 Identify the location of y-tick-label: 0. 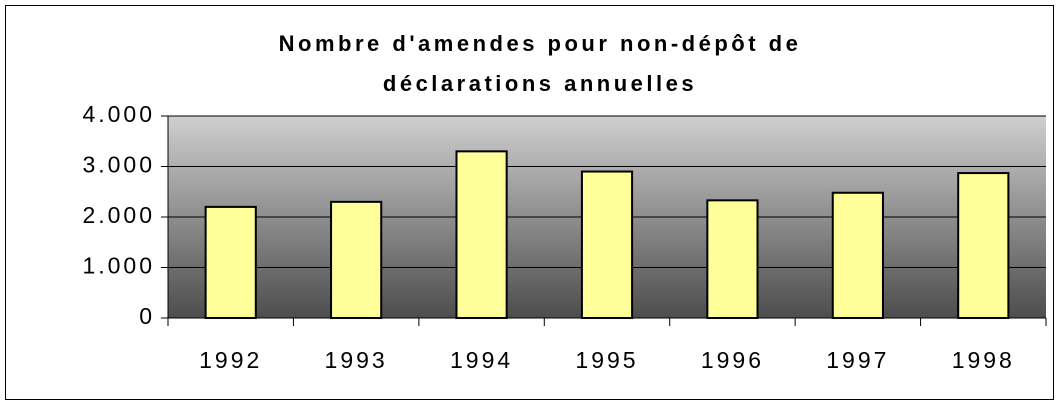
(147, 316).